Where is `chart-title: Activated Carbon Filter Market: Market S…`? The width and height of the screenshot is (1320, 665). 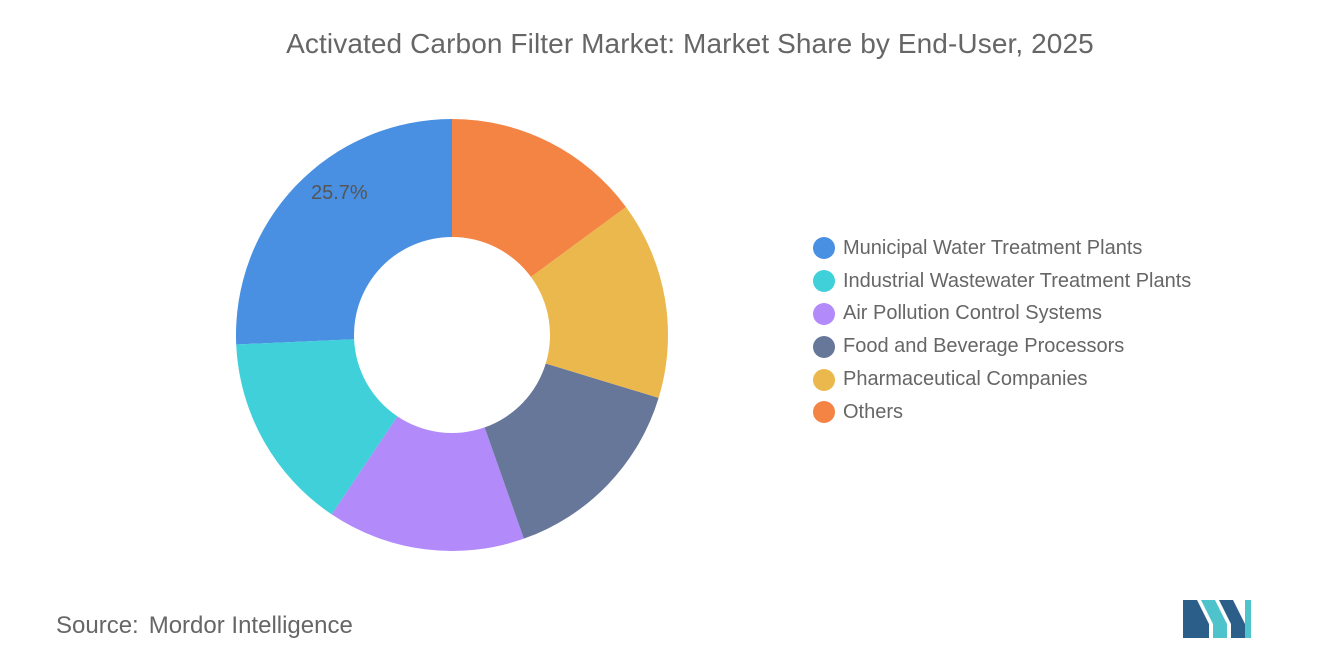
chart-title: Activated Carbon Filter Market: Market S… is located at coordinates (690, 43).